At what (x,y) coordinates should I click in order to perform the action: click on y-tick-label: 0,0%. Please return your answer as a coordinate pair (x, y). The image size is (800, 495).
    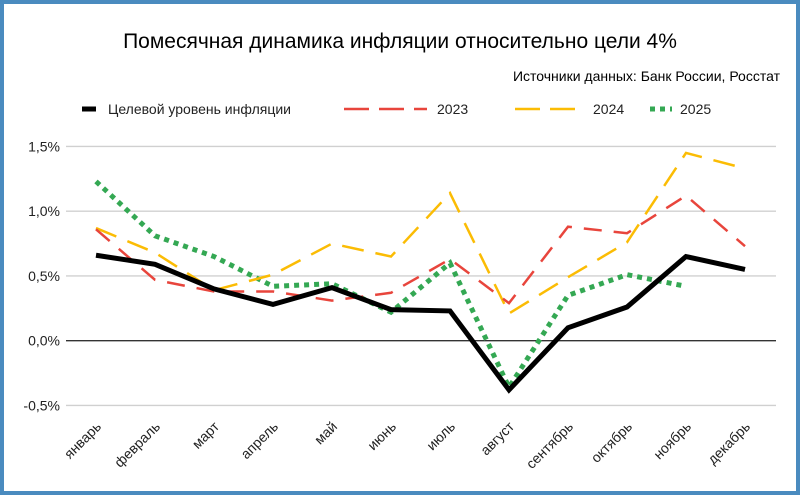
    Looking at the image, I should click on (44, 341).